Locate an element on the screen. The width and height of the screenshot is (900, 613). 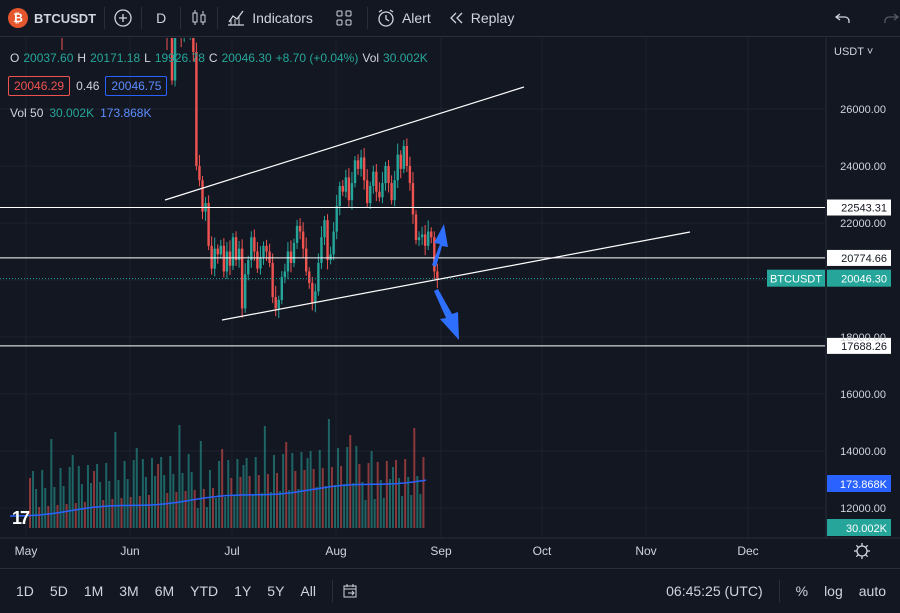
range-1d: 1D is located at coordinates (25, 591).